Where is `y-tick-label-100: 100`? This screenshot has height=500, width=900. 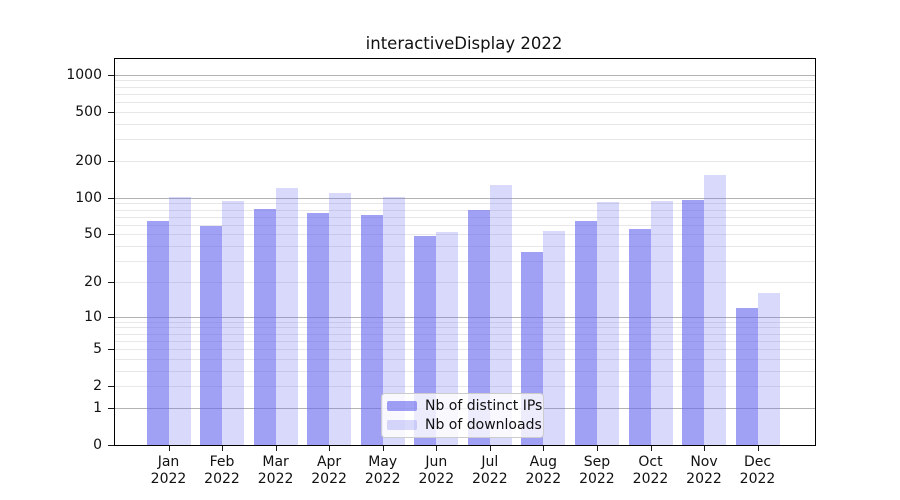 y-tick-label-100: 100 is located at coordinates (88, 197).